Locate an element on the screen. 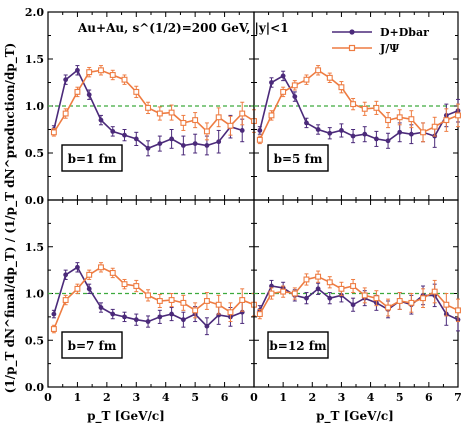 This screenshot has width=463, height=428. legend: D+Dbar J/Ψ is located at coordinates (380, 40).